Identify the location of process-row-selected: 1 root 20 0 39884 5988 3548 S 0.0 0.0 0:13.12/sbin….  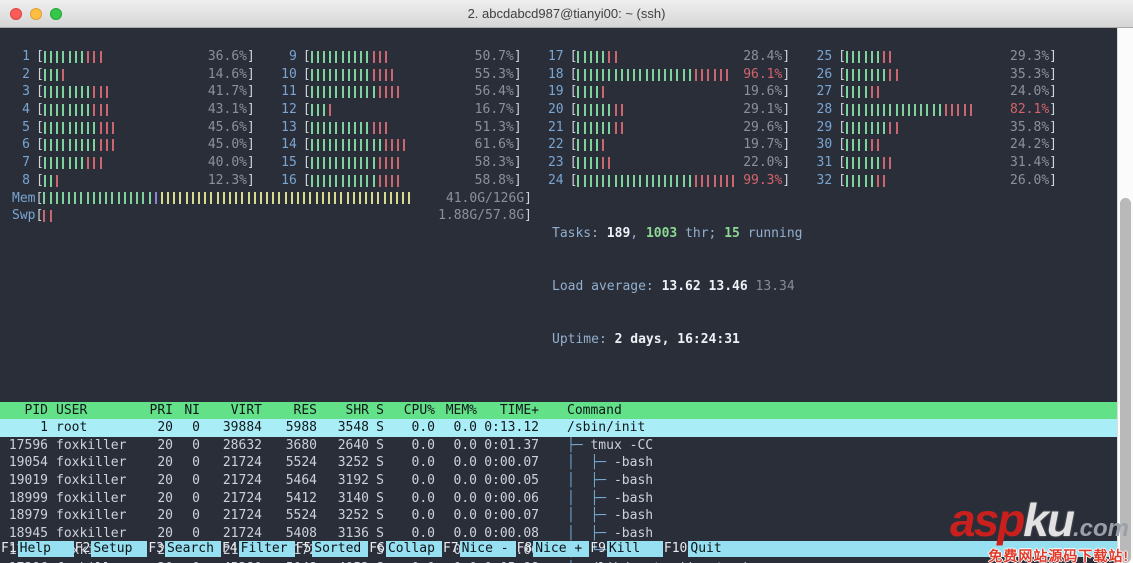
(558, 428).